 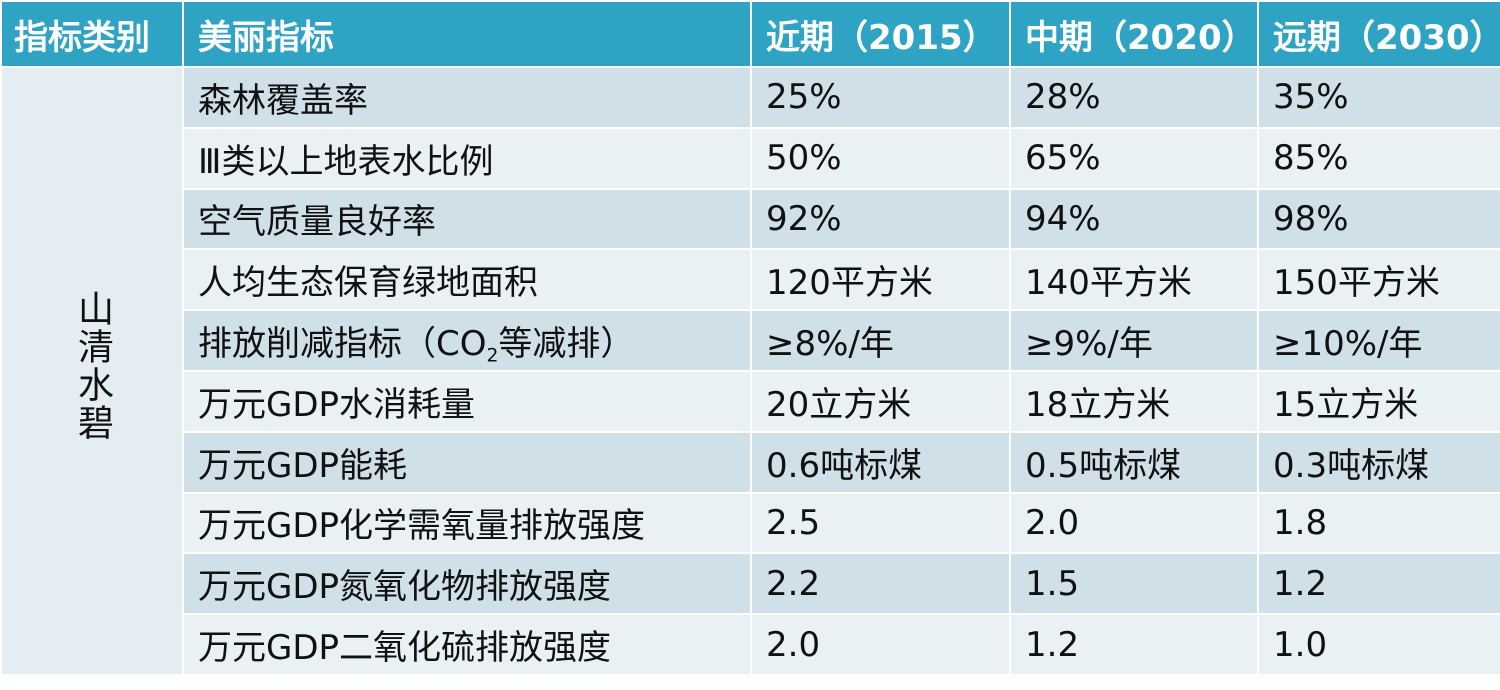 What do you see at coordinates (1378, 401) in the screenshot?
I see `long-term-value: 15立方米` at bounding box center [1378, 401].